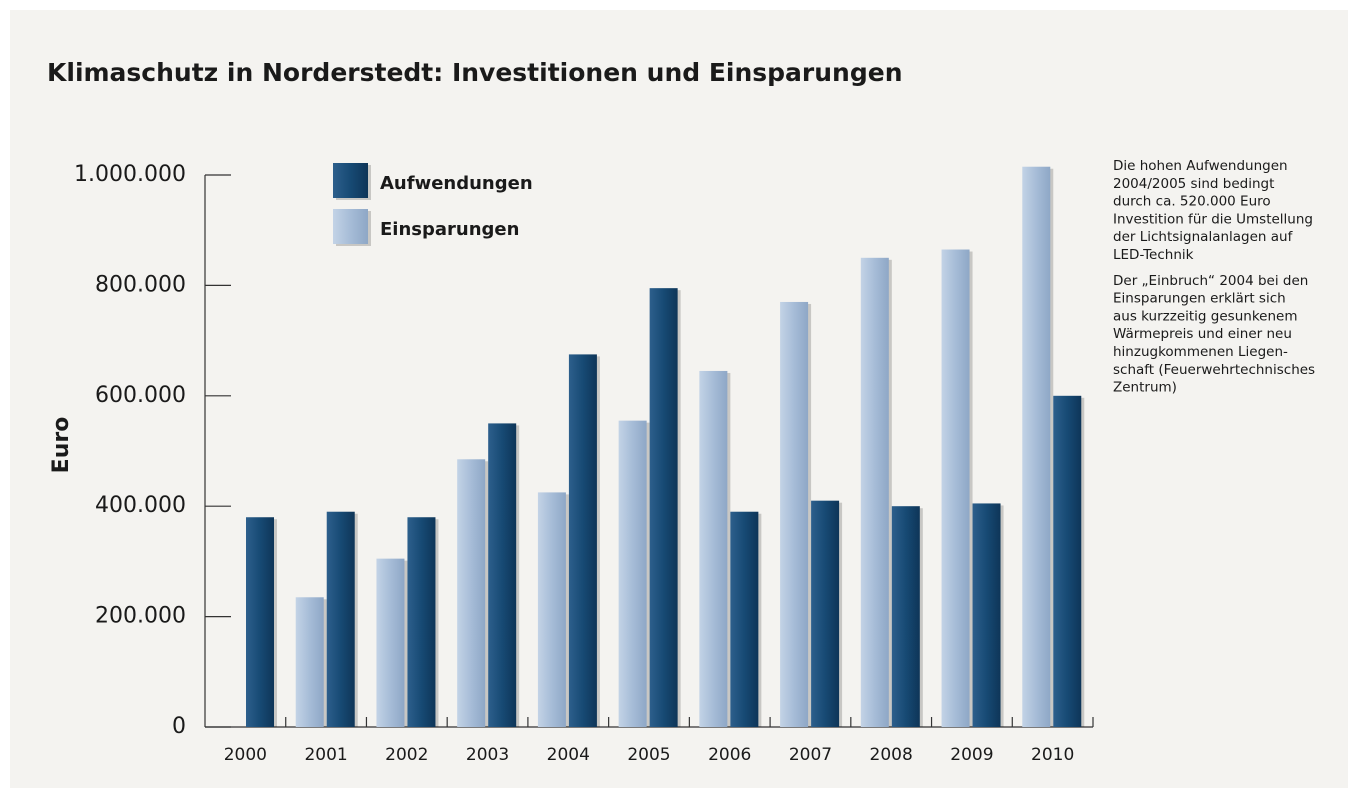  Describe the element at coordinates (648, 755) in the screenshot. I see `x-tick-label: 2005` at that location.